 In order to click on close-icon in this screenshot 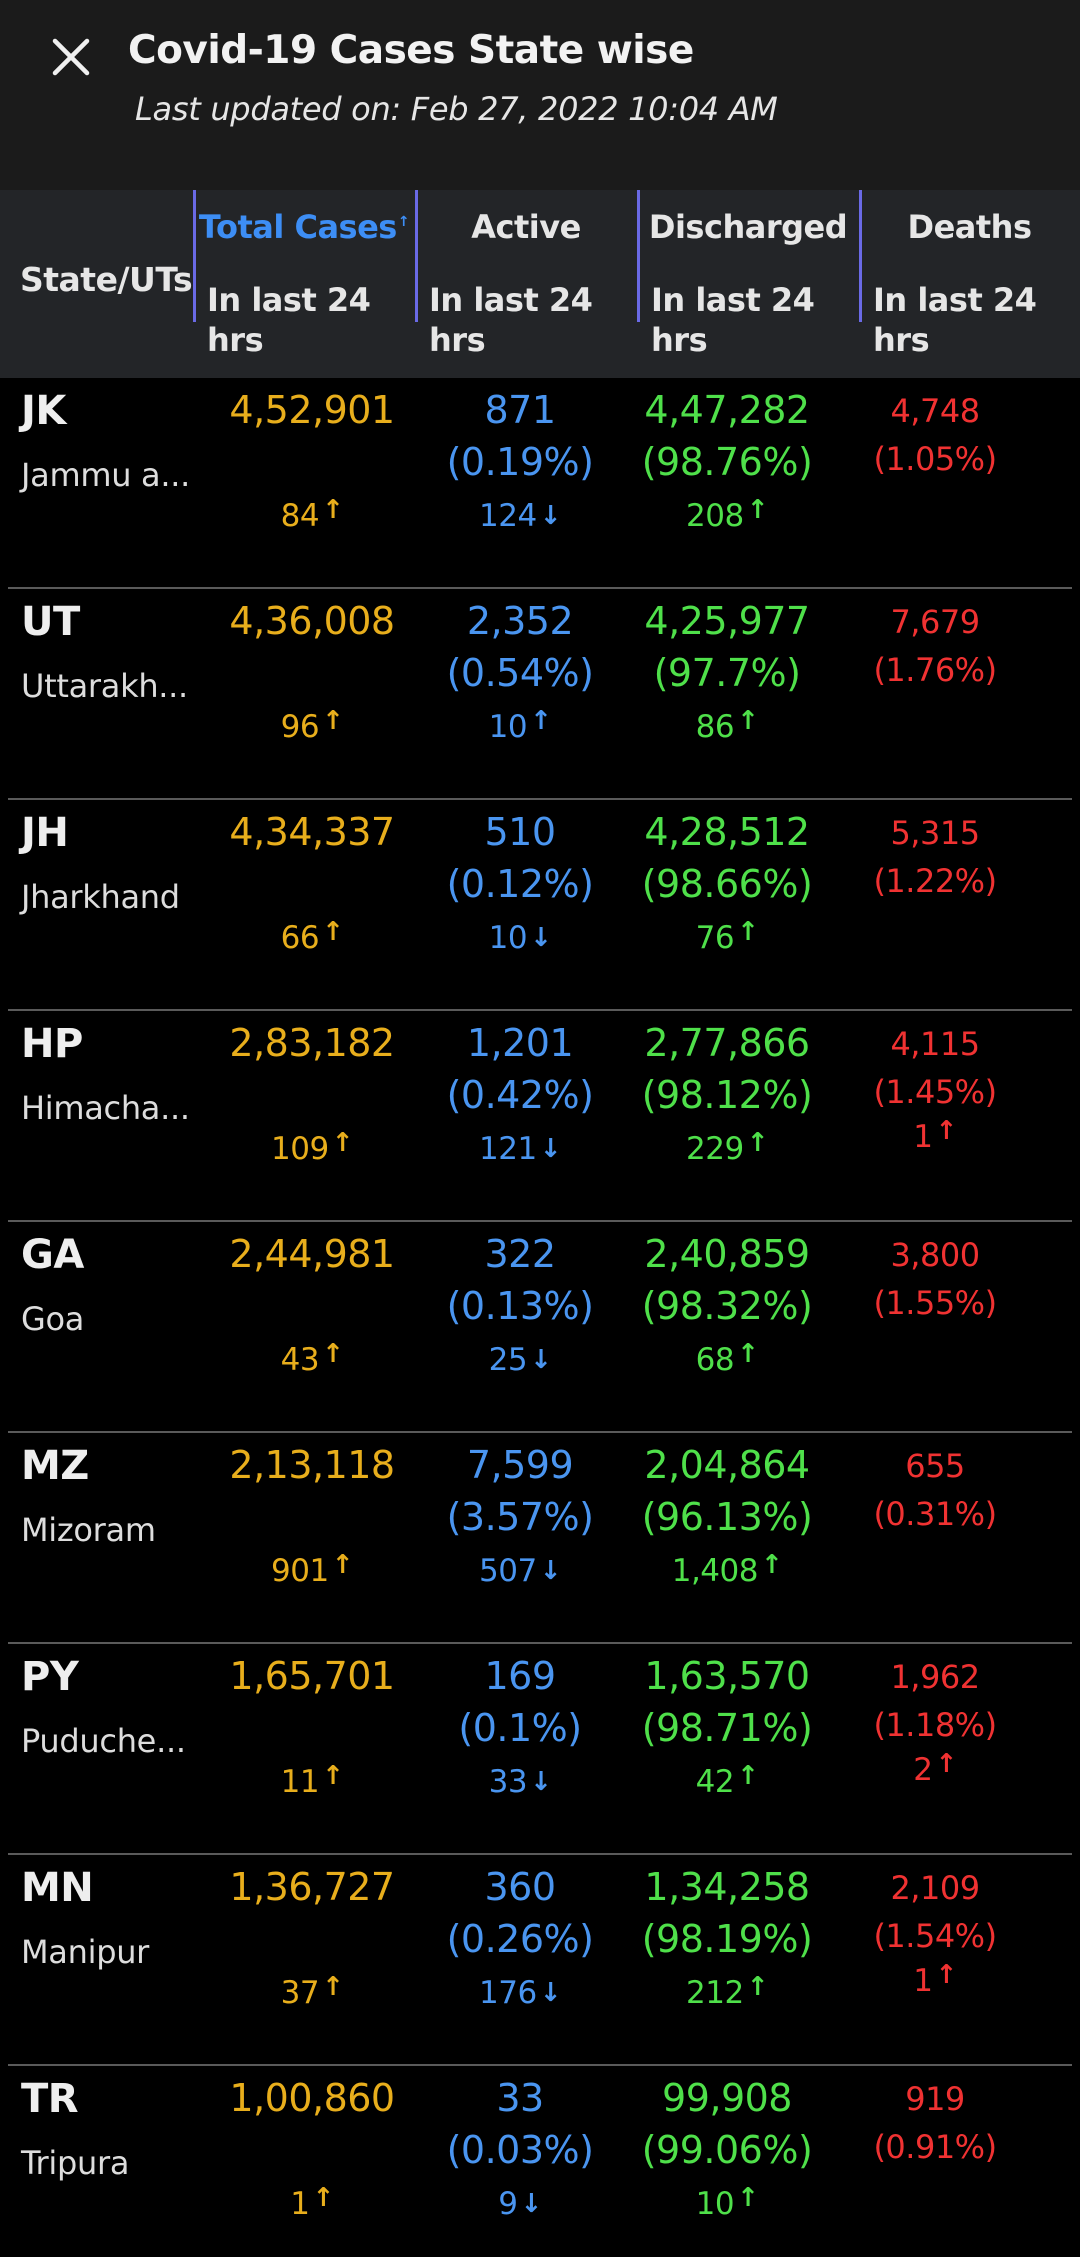, I will do `click(71, 57)`.